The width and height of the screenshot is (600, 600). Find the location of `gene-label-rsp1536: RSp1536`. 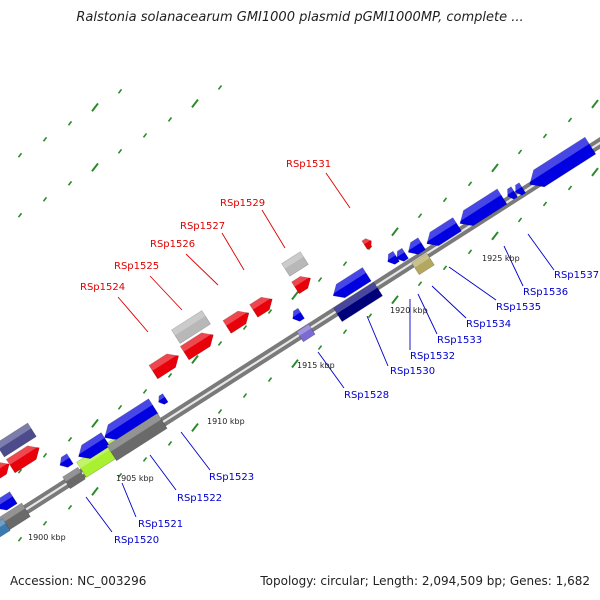

gene-label-rsp1536: RSp1536 is located at coordinates (545, 292).